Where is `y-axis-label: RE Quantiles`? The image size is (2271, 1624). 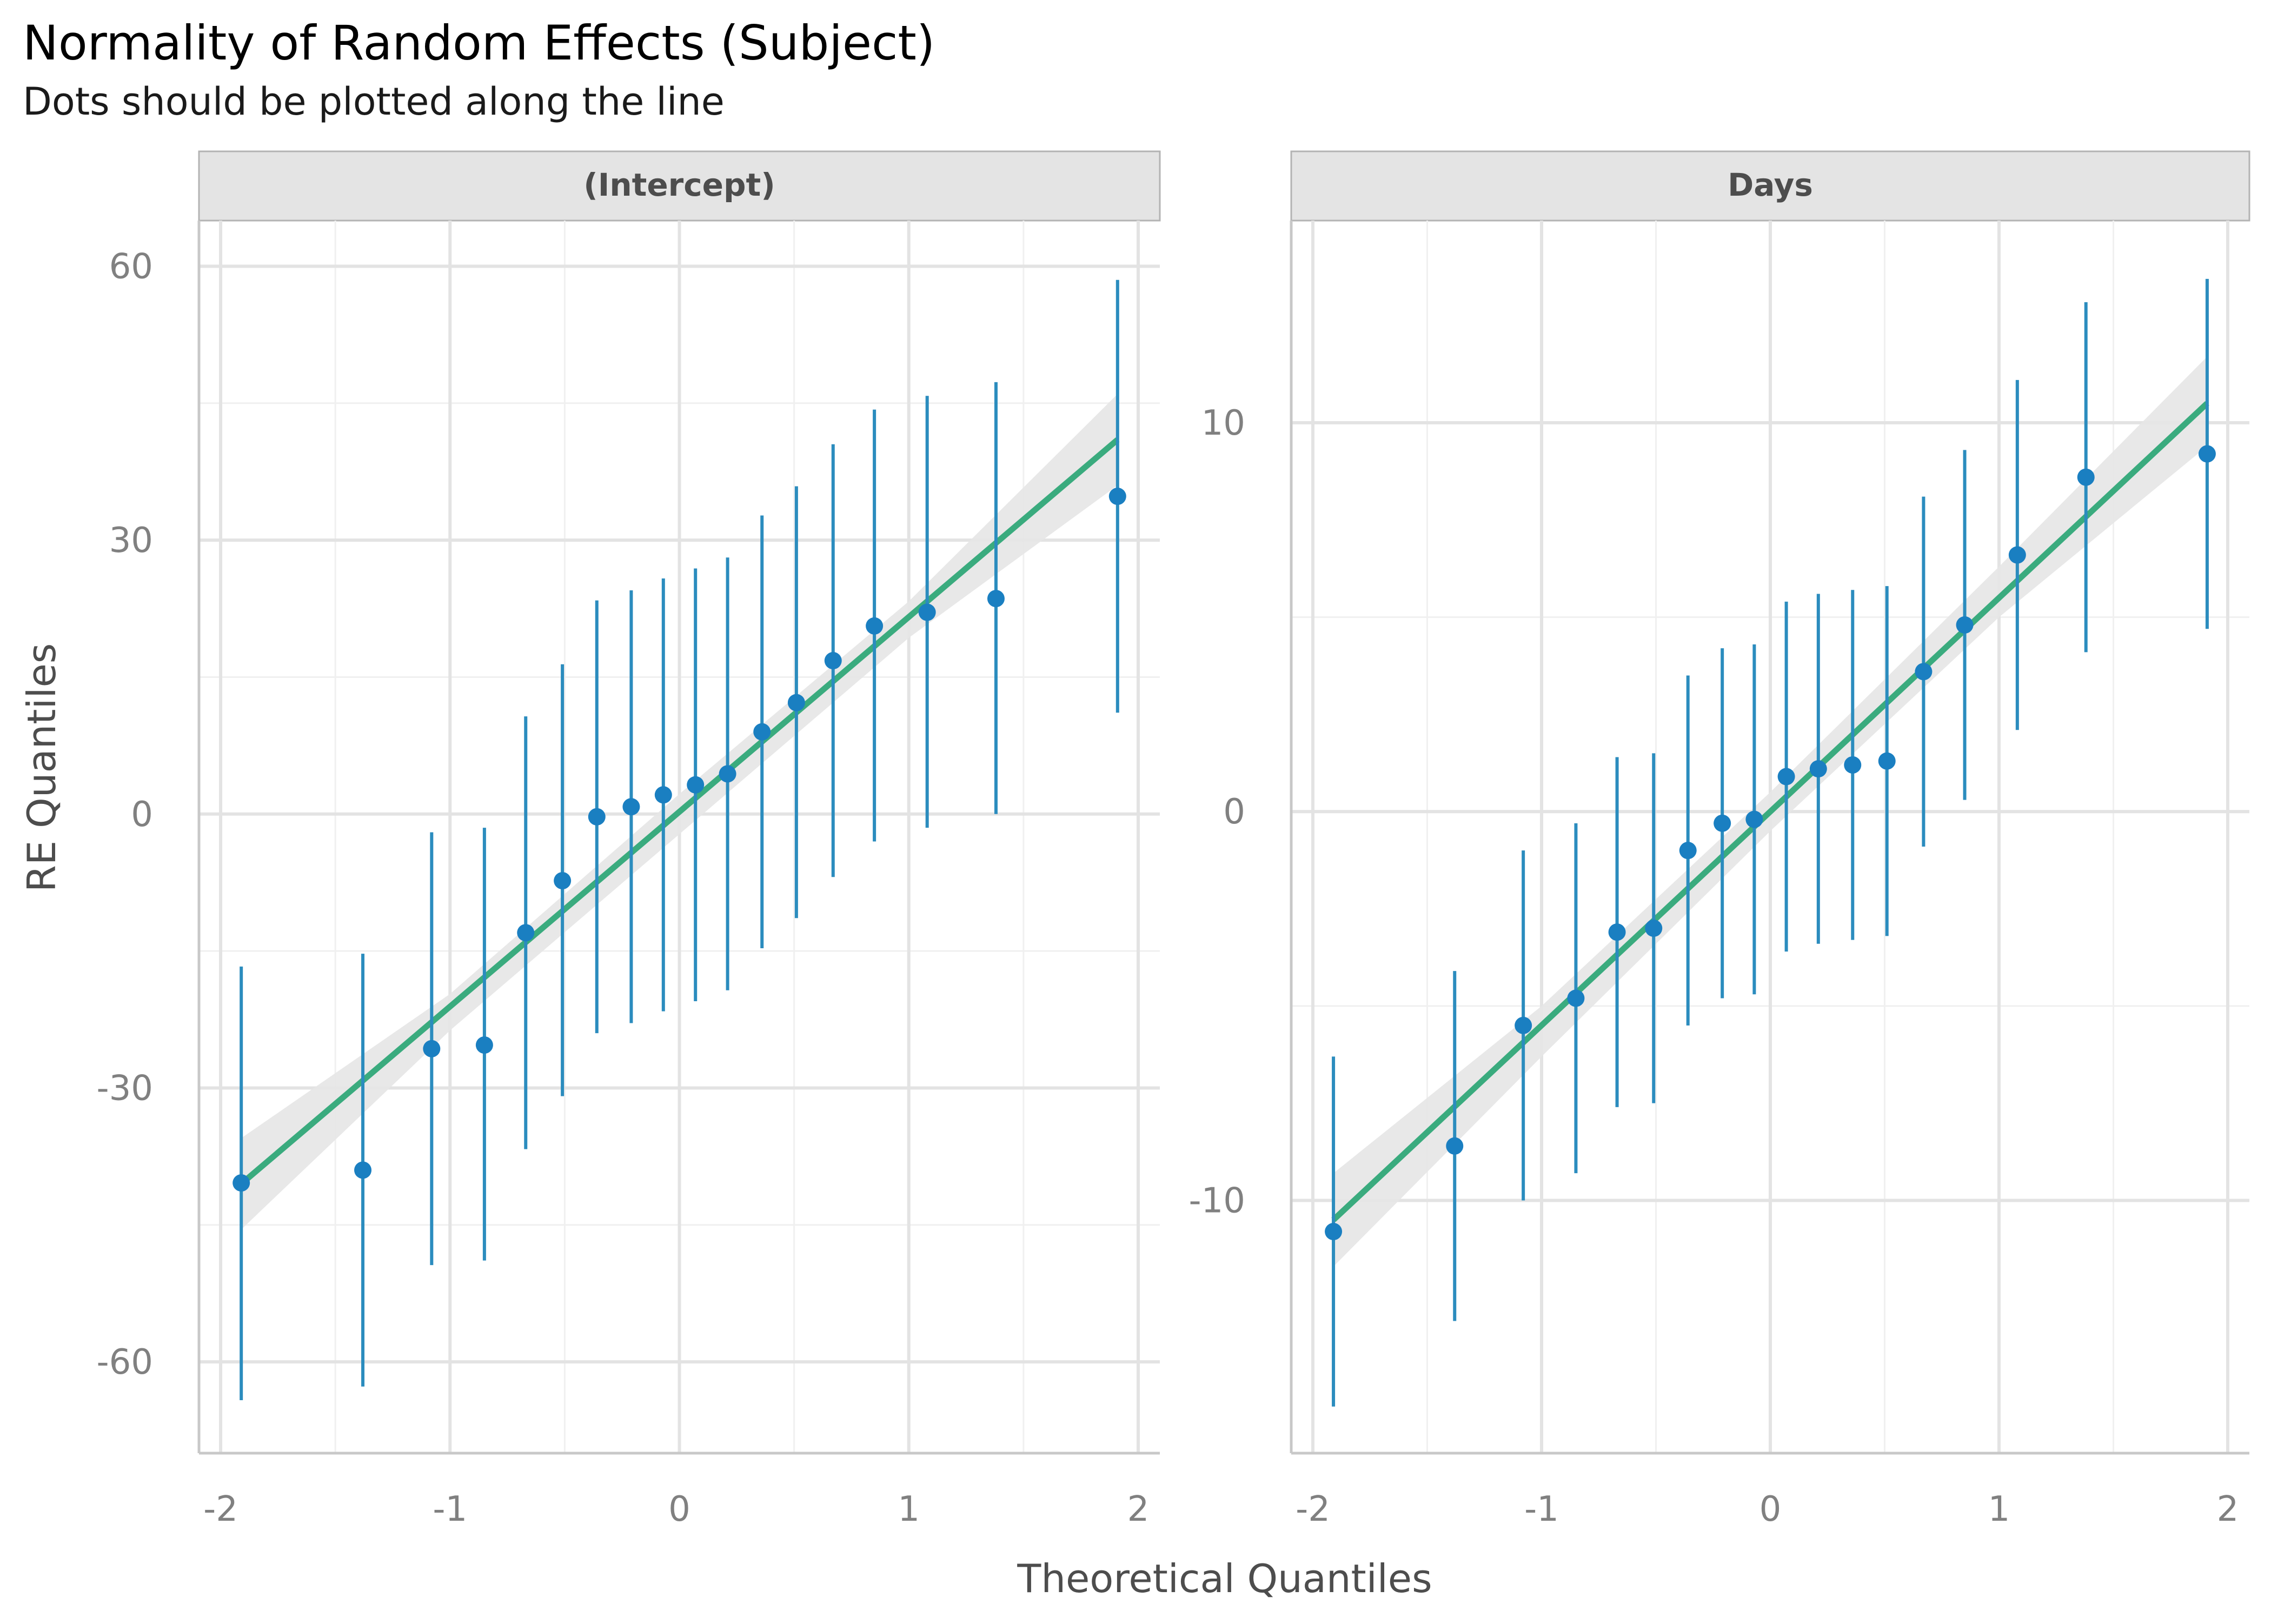 y-axis-label: RE Quantiles is located at coordinates (41, 768).